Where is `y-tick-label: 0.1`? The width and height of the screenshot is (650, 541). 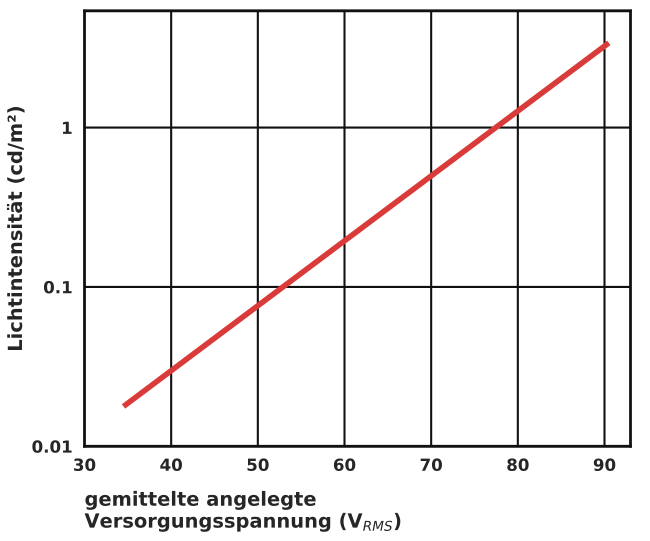 y-tick-label: 0.1 is located at coordinates (58, 287).